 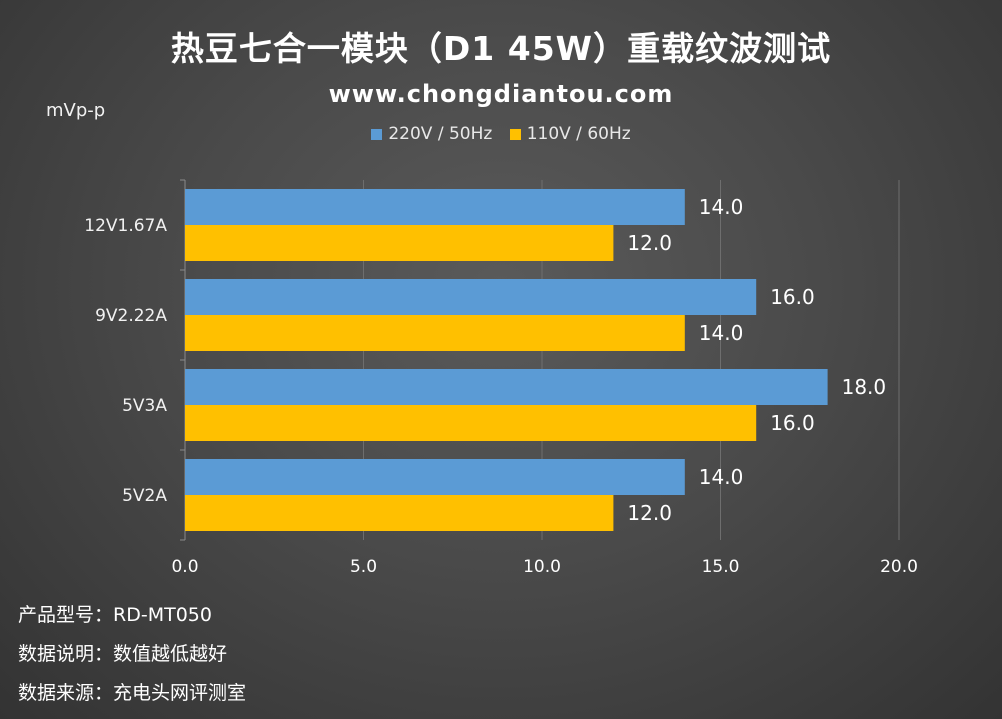 What do you see at coordinates (66, 693) in the screenshot?
I see `footer-source-label: 数据来源：` at bounding box center [66, 693].